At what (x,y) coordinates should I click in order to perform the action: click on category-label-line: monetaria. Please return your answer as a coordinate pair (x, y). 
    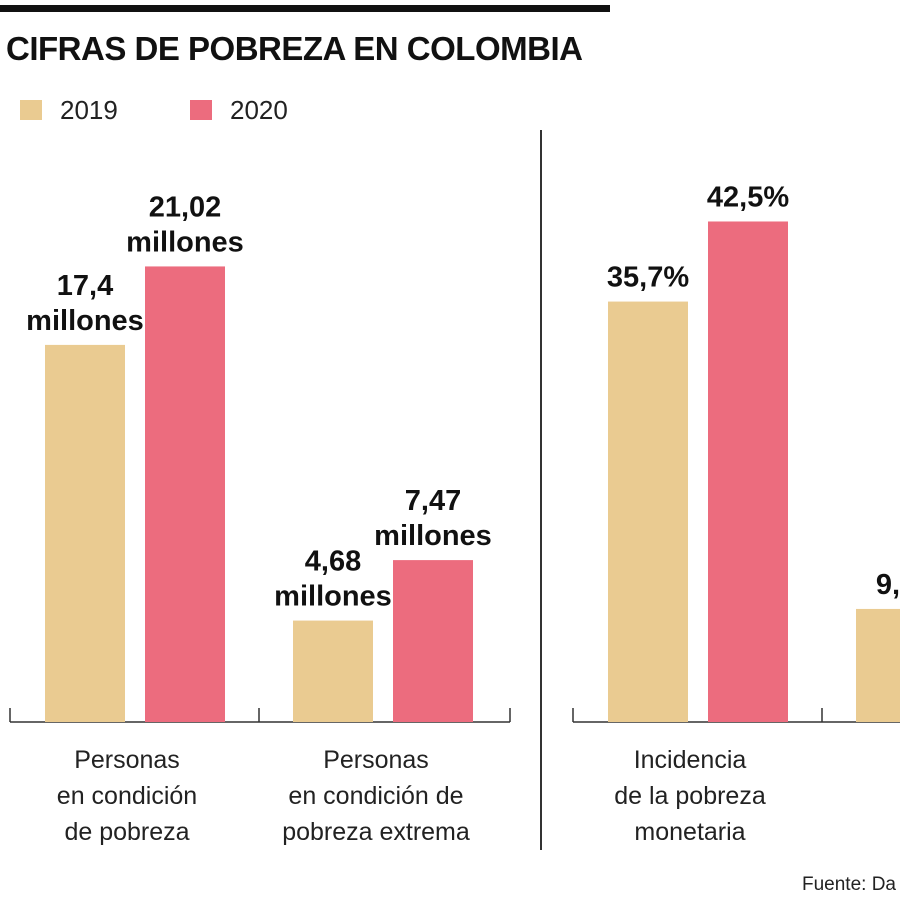
    Looking at the image, I should click on (689, 832).